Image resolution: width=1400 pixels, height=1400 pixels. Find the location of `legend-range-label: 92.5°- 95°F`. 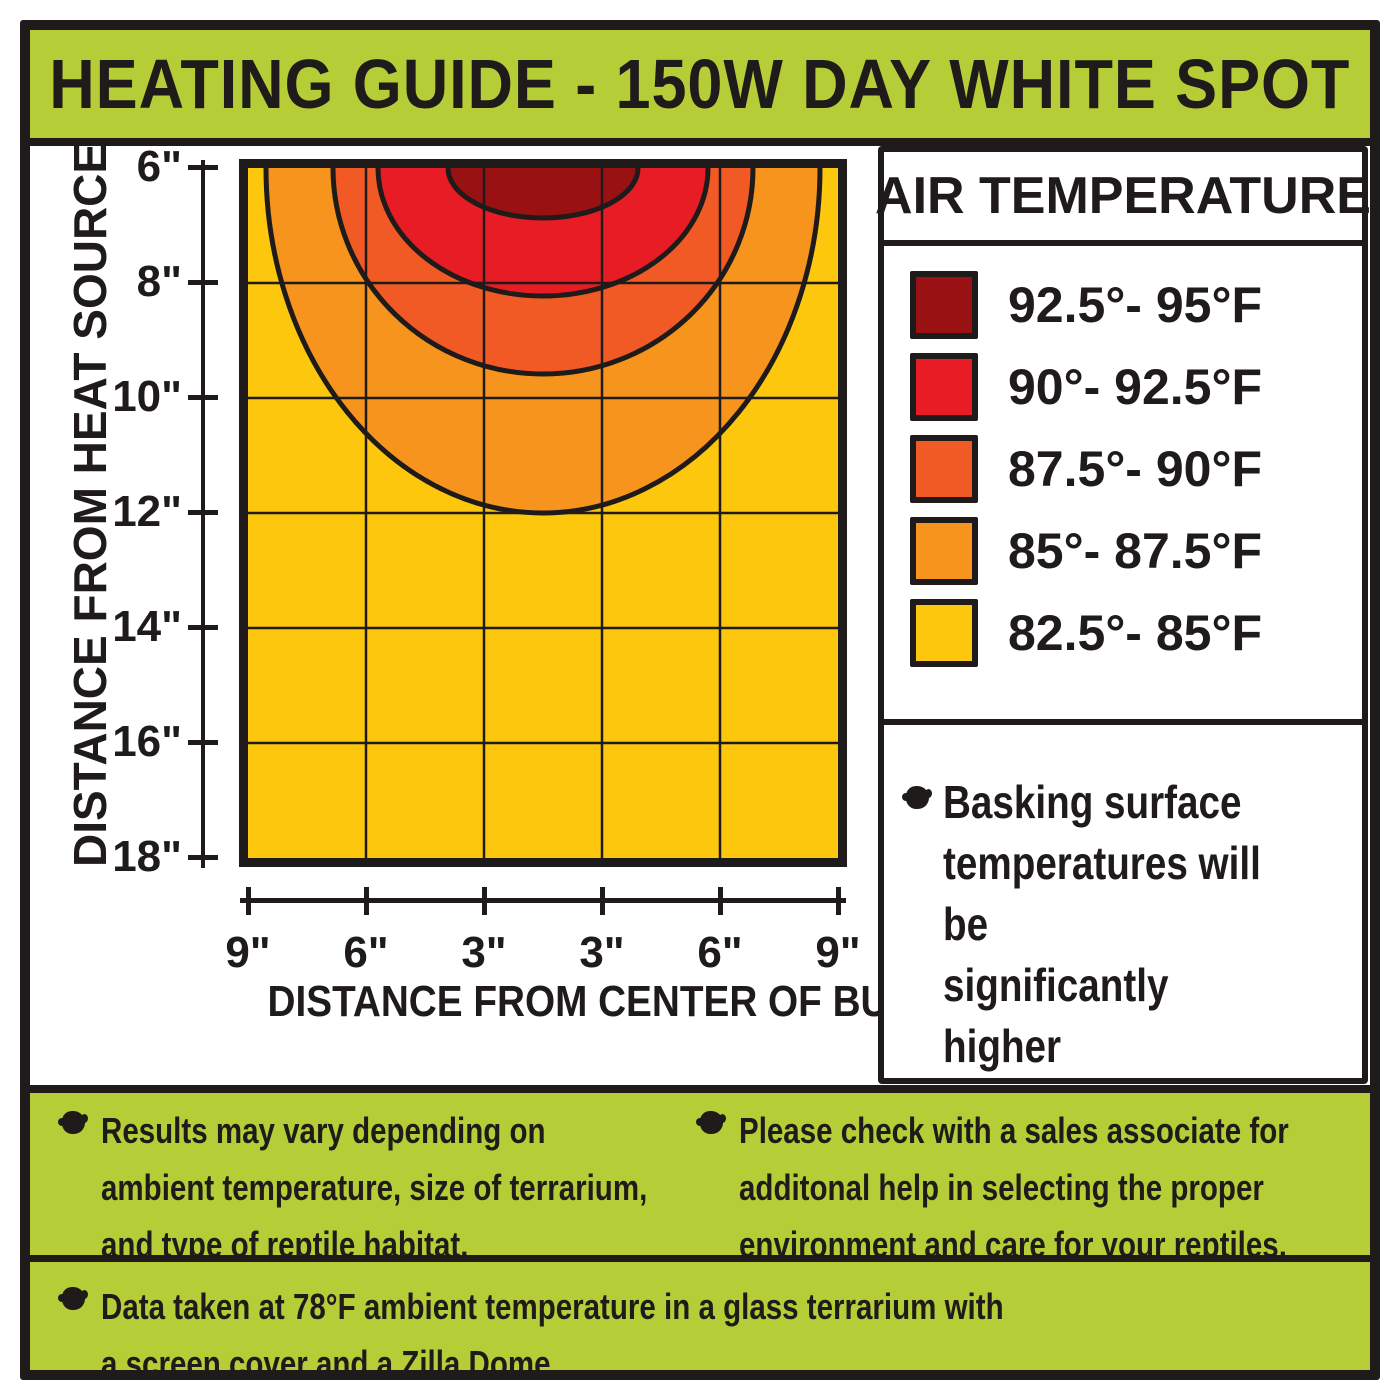

legend-range-label: 92.5°- 95°F is located at coordinates (1135, 305).